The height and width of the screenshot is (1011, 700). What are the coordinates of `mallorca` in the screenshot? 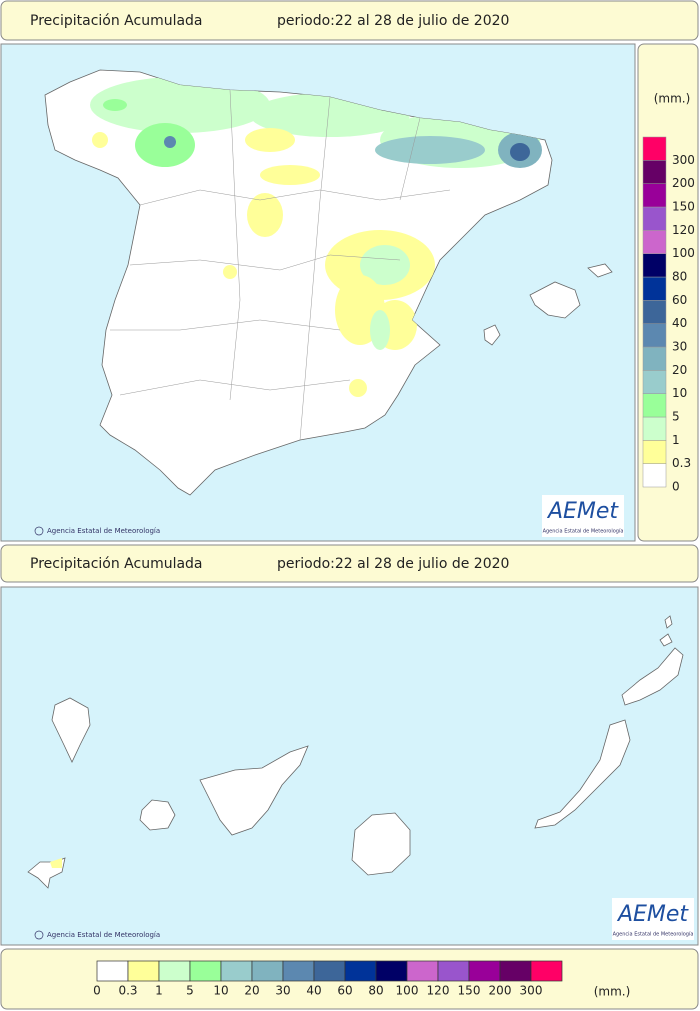 It's located at (555, 300).